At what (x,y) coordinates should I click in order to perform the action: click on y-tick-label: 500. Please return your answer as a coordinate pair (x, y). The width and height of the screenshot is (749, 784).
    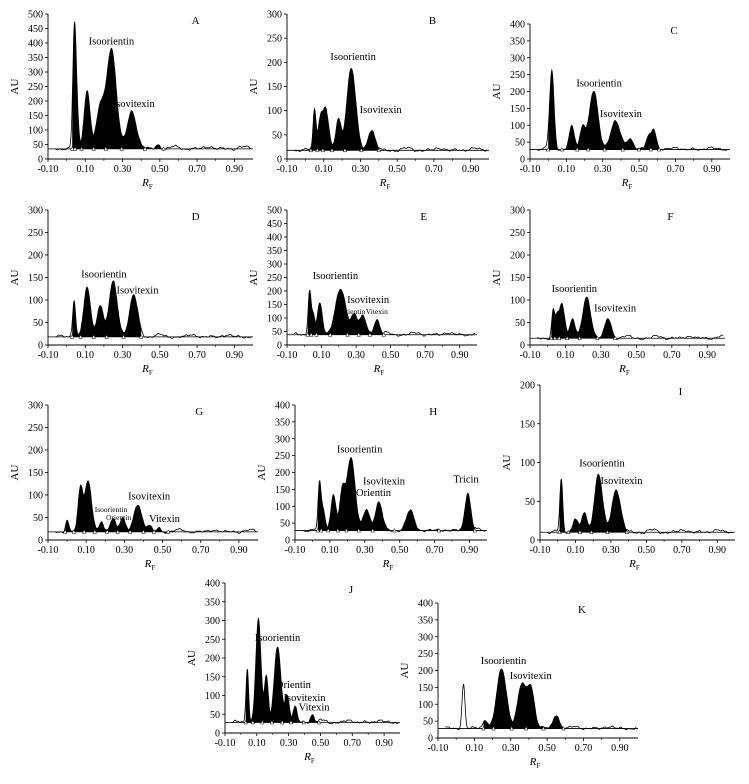
    Looking at the image, I should click on (35, 15).